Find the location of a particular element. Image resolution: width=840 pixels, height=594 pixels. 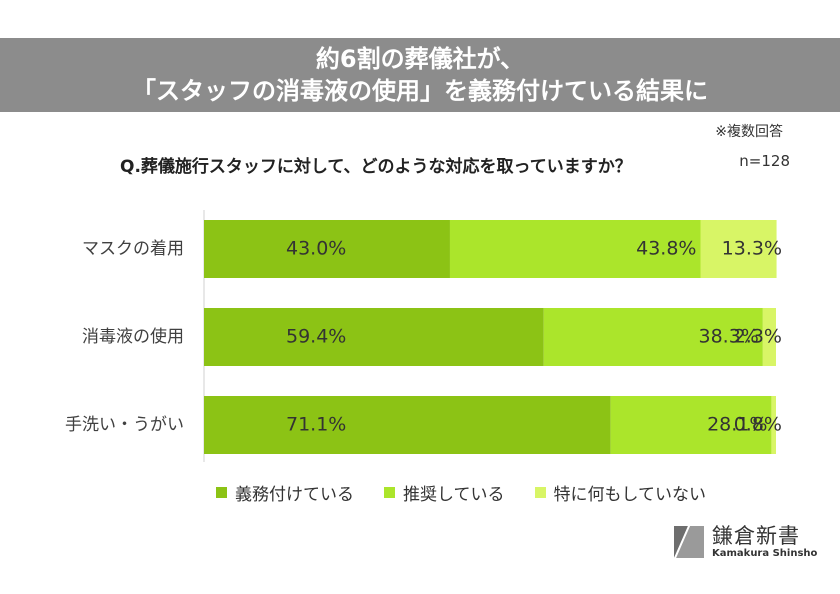

value-label-recommended: 28.1% is located at coordinates (737, 425).